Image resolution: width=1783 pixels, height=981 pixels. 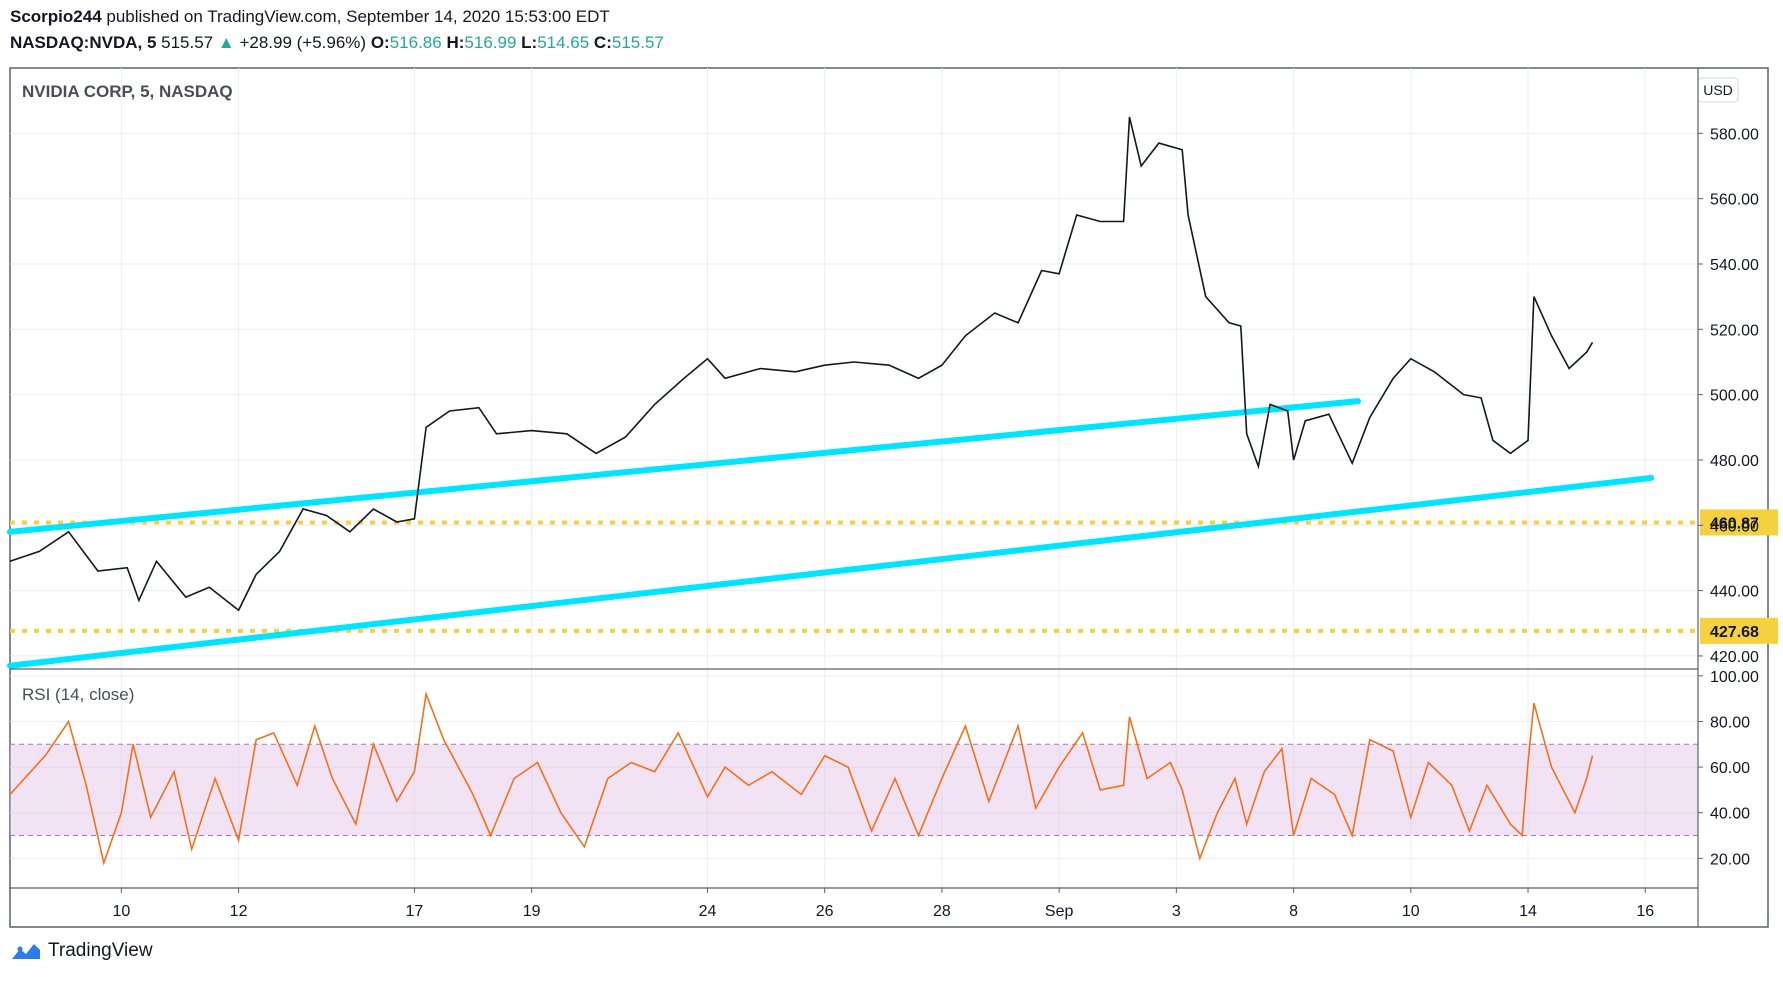 What do you see at coordinates (187, 42) in the screenshot?
I see `last-price: 515.57` at bounding box center [187, 42].